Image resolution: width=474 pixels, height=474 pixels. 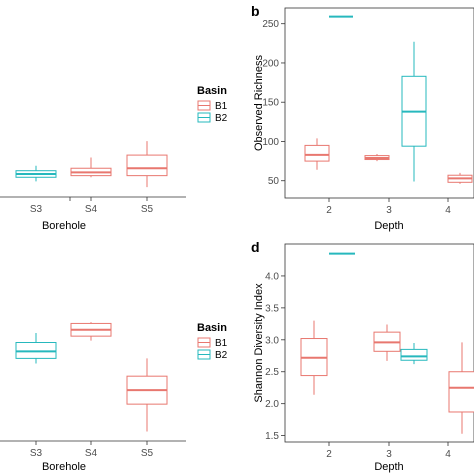 I want to click on panel-a: S3 S4 S5 Borehole, so click(x=93, y=186).